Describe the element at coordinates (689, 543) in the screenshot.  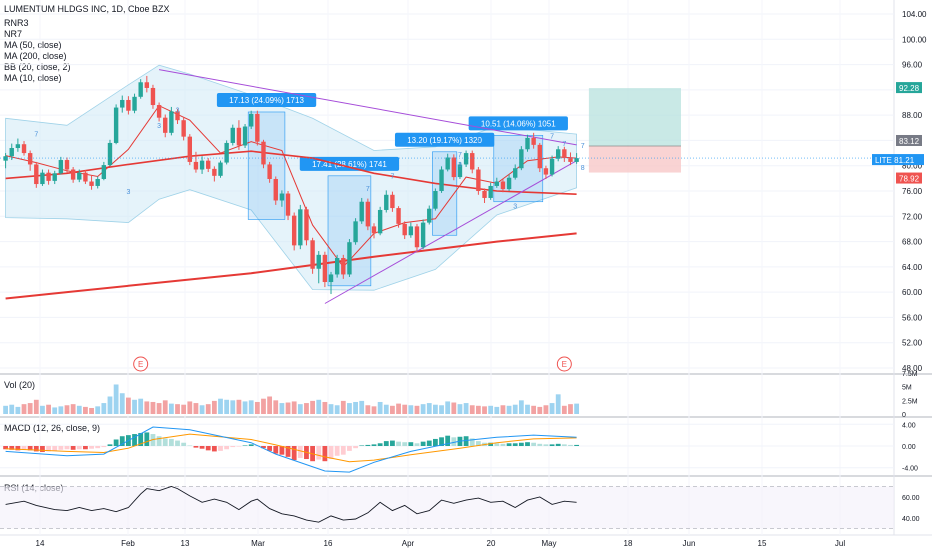
I see `x-tick-label: Jun` at that location.